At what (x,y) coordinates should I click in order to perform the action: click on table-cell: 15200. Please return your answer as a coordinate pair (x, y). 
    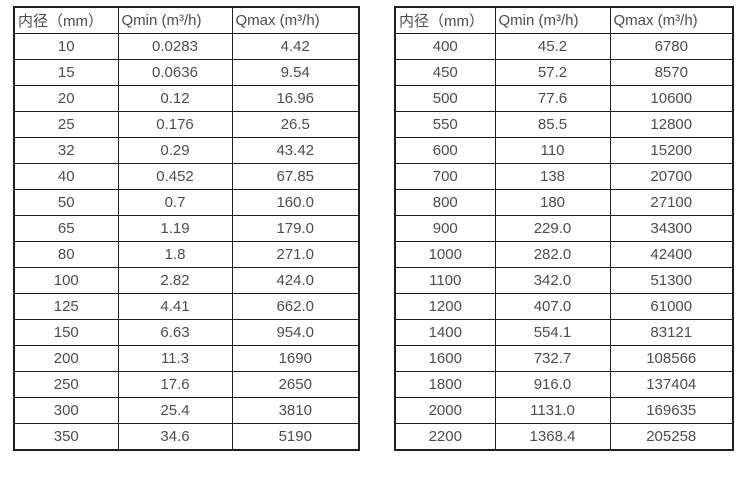
    Looking at the image, I should click on (671, 150).